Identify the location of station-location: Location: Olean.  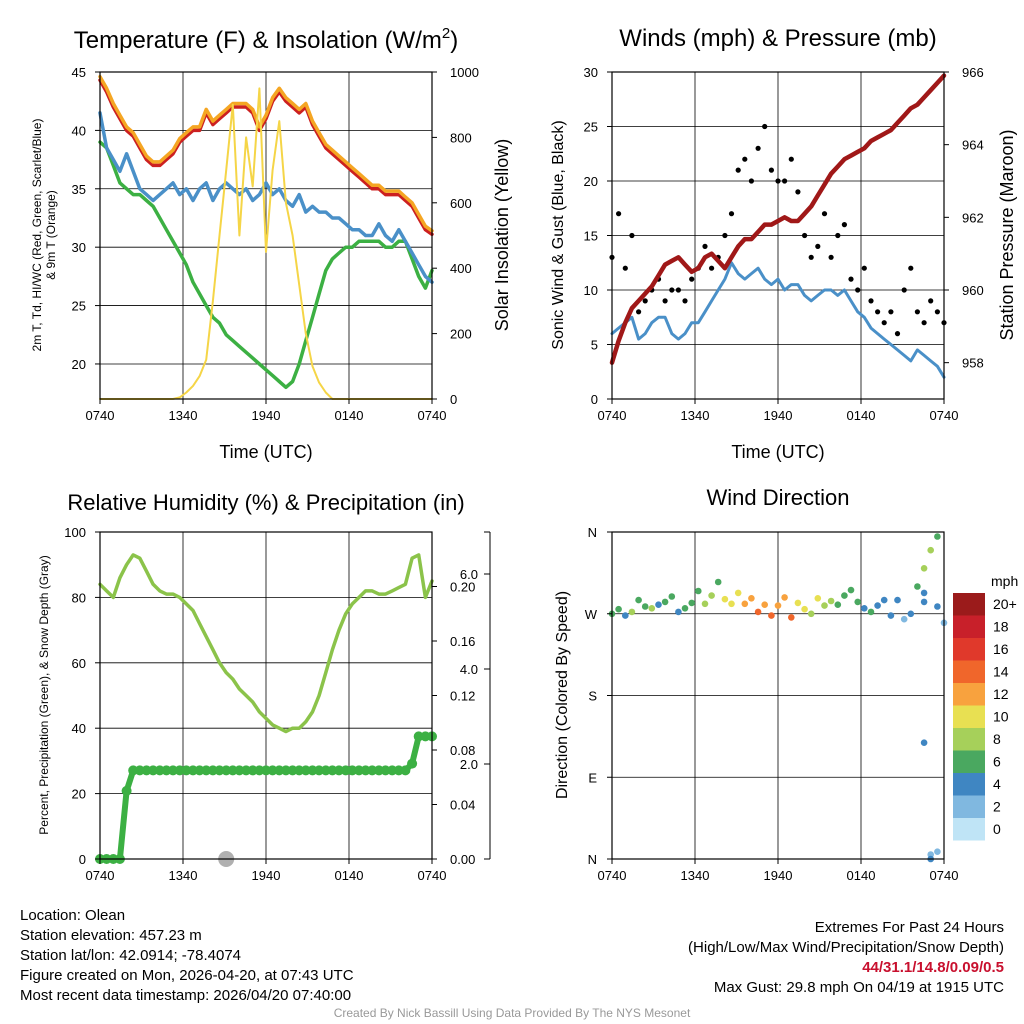
(73, 915).